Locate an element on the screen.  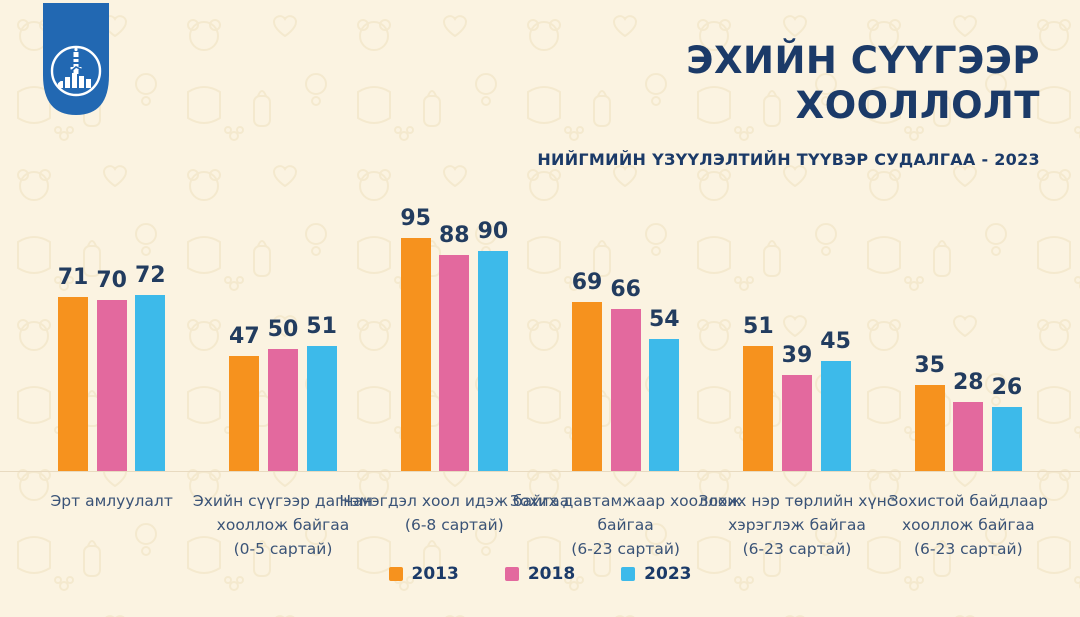
bar-value-label: 69 is located at coordinates (587, 282).